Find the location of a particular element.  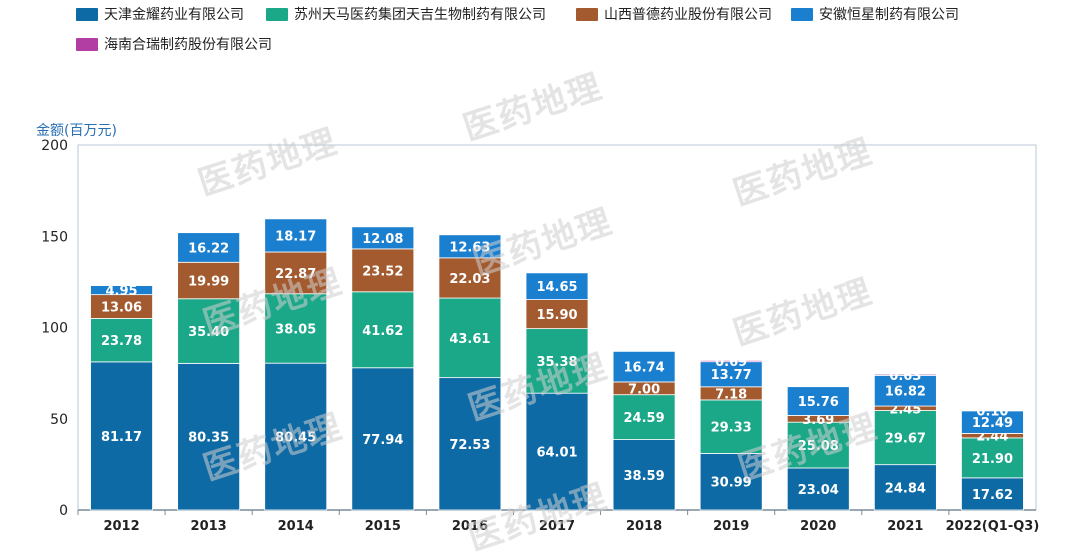

data-label: 16.74 is located at coordinates (644, 368).